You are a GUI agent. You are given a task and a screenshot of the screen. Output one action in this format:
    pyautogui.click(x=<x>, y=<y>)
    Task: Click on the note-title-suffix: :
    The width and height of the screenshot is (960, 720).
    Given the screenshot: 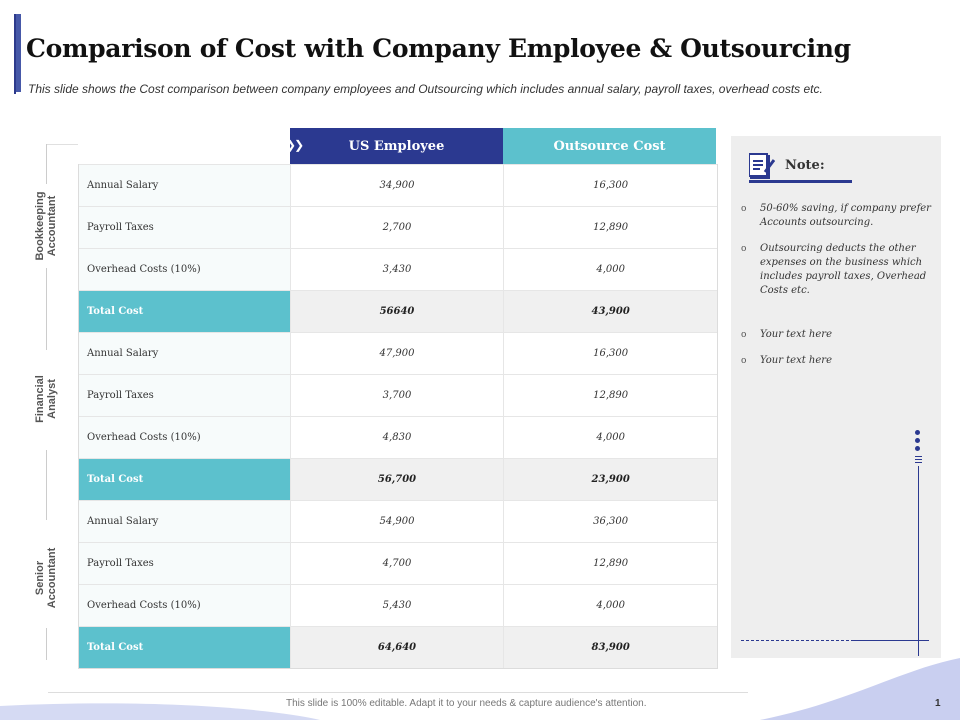 What is the action you would take?
    pyautogui.click(x=822, y=165)
    